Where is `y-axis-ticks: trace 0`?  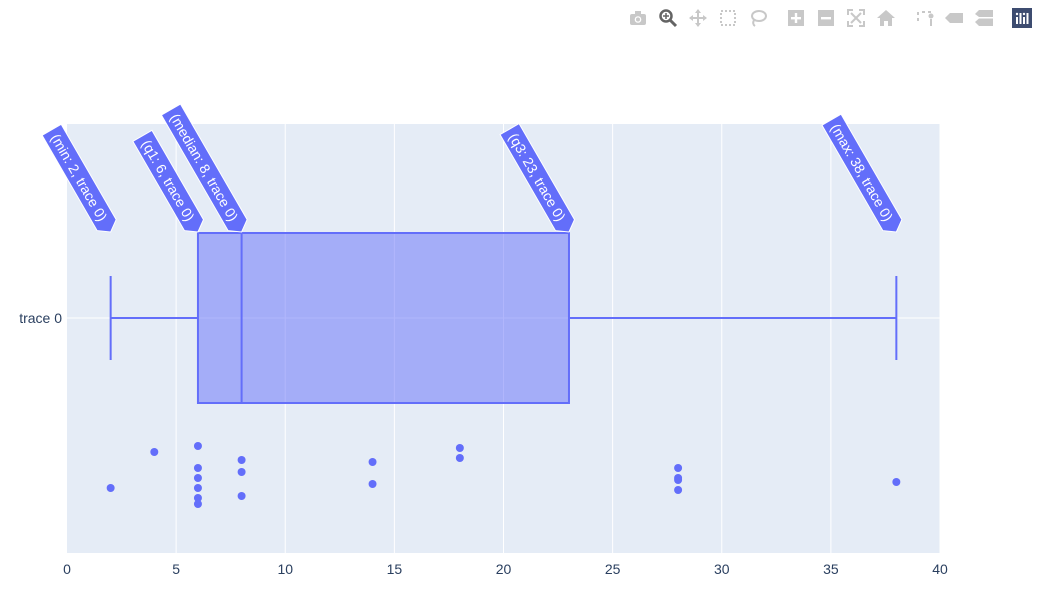
y-axis-ticks: trace 0 is located at coordinates (40, 318).